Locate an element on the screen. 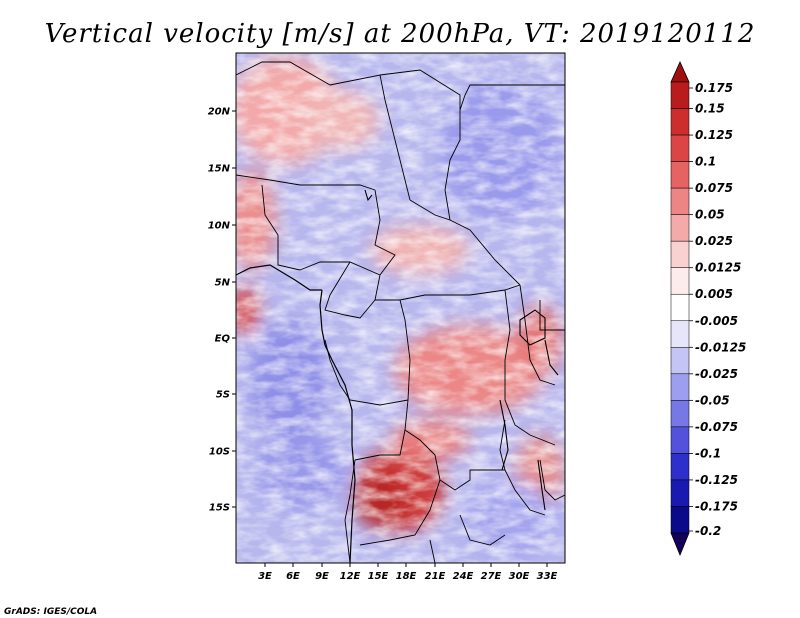 This screenshot has height=618, width=800. y-tick-label: 5S is located at coordinates (223, 395).